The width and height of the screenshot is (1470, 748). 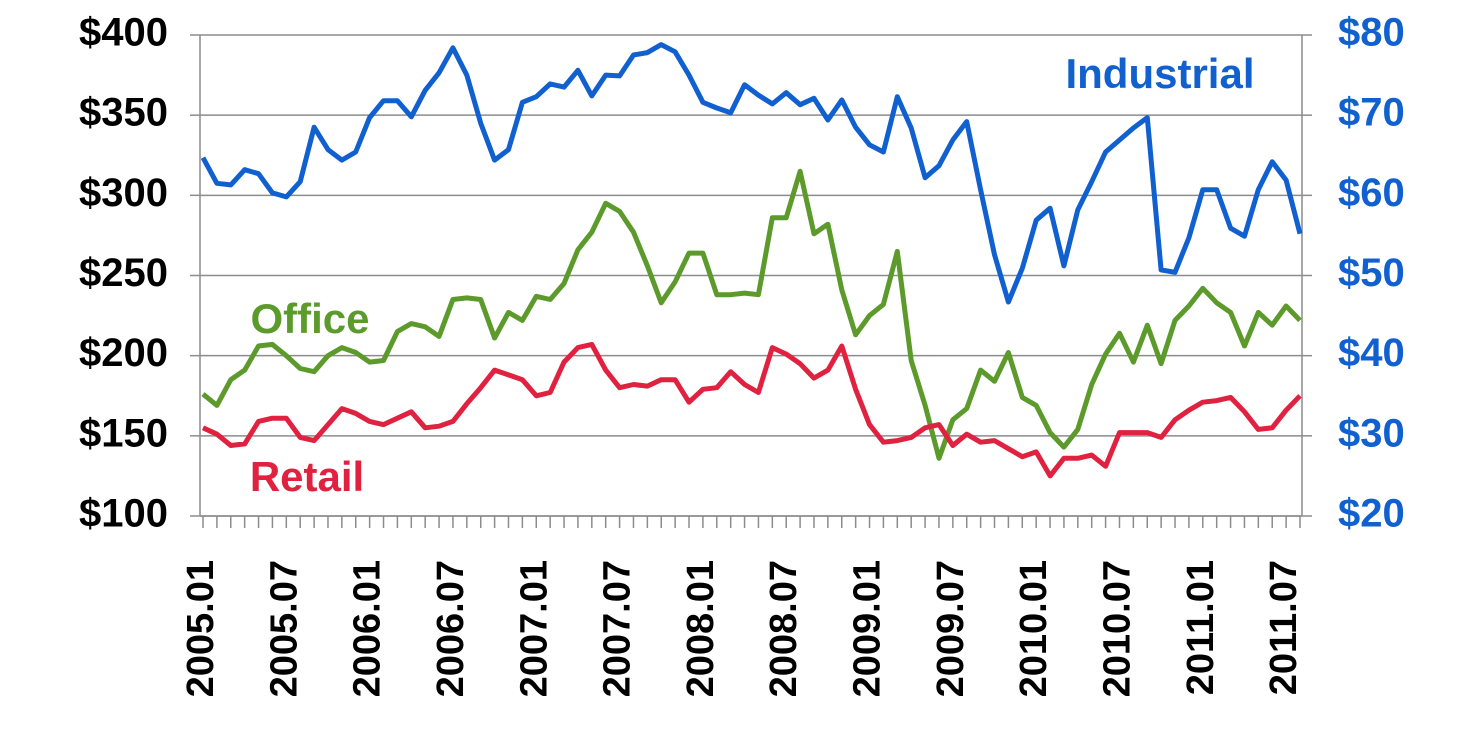 I want to click on y-tick-label: $200, so click(x=123, y=353).